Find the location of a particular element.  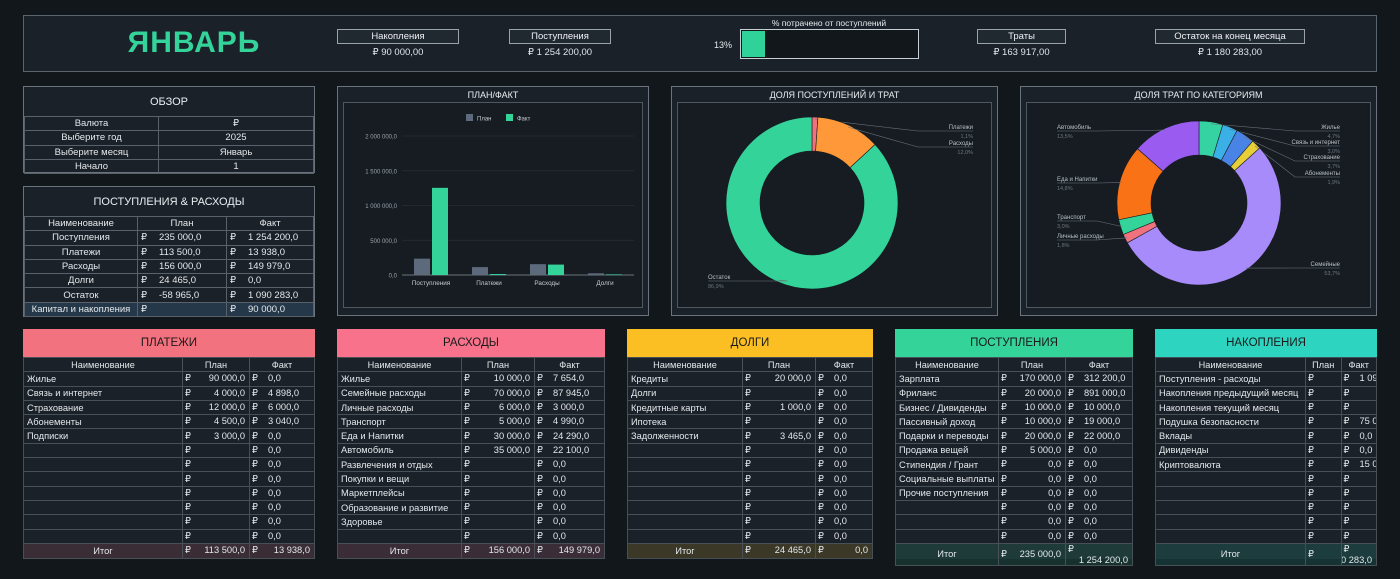

overview-row: Выберите месяц Январь is located at coordinates (169, 152).